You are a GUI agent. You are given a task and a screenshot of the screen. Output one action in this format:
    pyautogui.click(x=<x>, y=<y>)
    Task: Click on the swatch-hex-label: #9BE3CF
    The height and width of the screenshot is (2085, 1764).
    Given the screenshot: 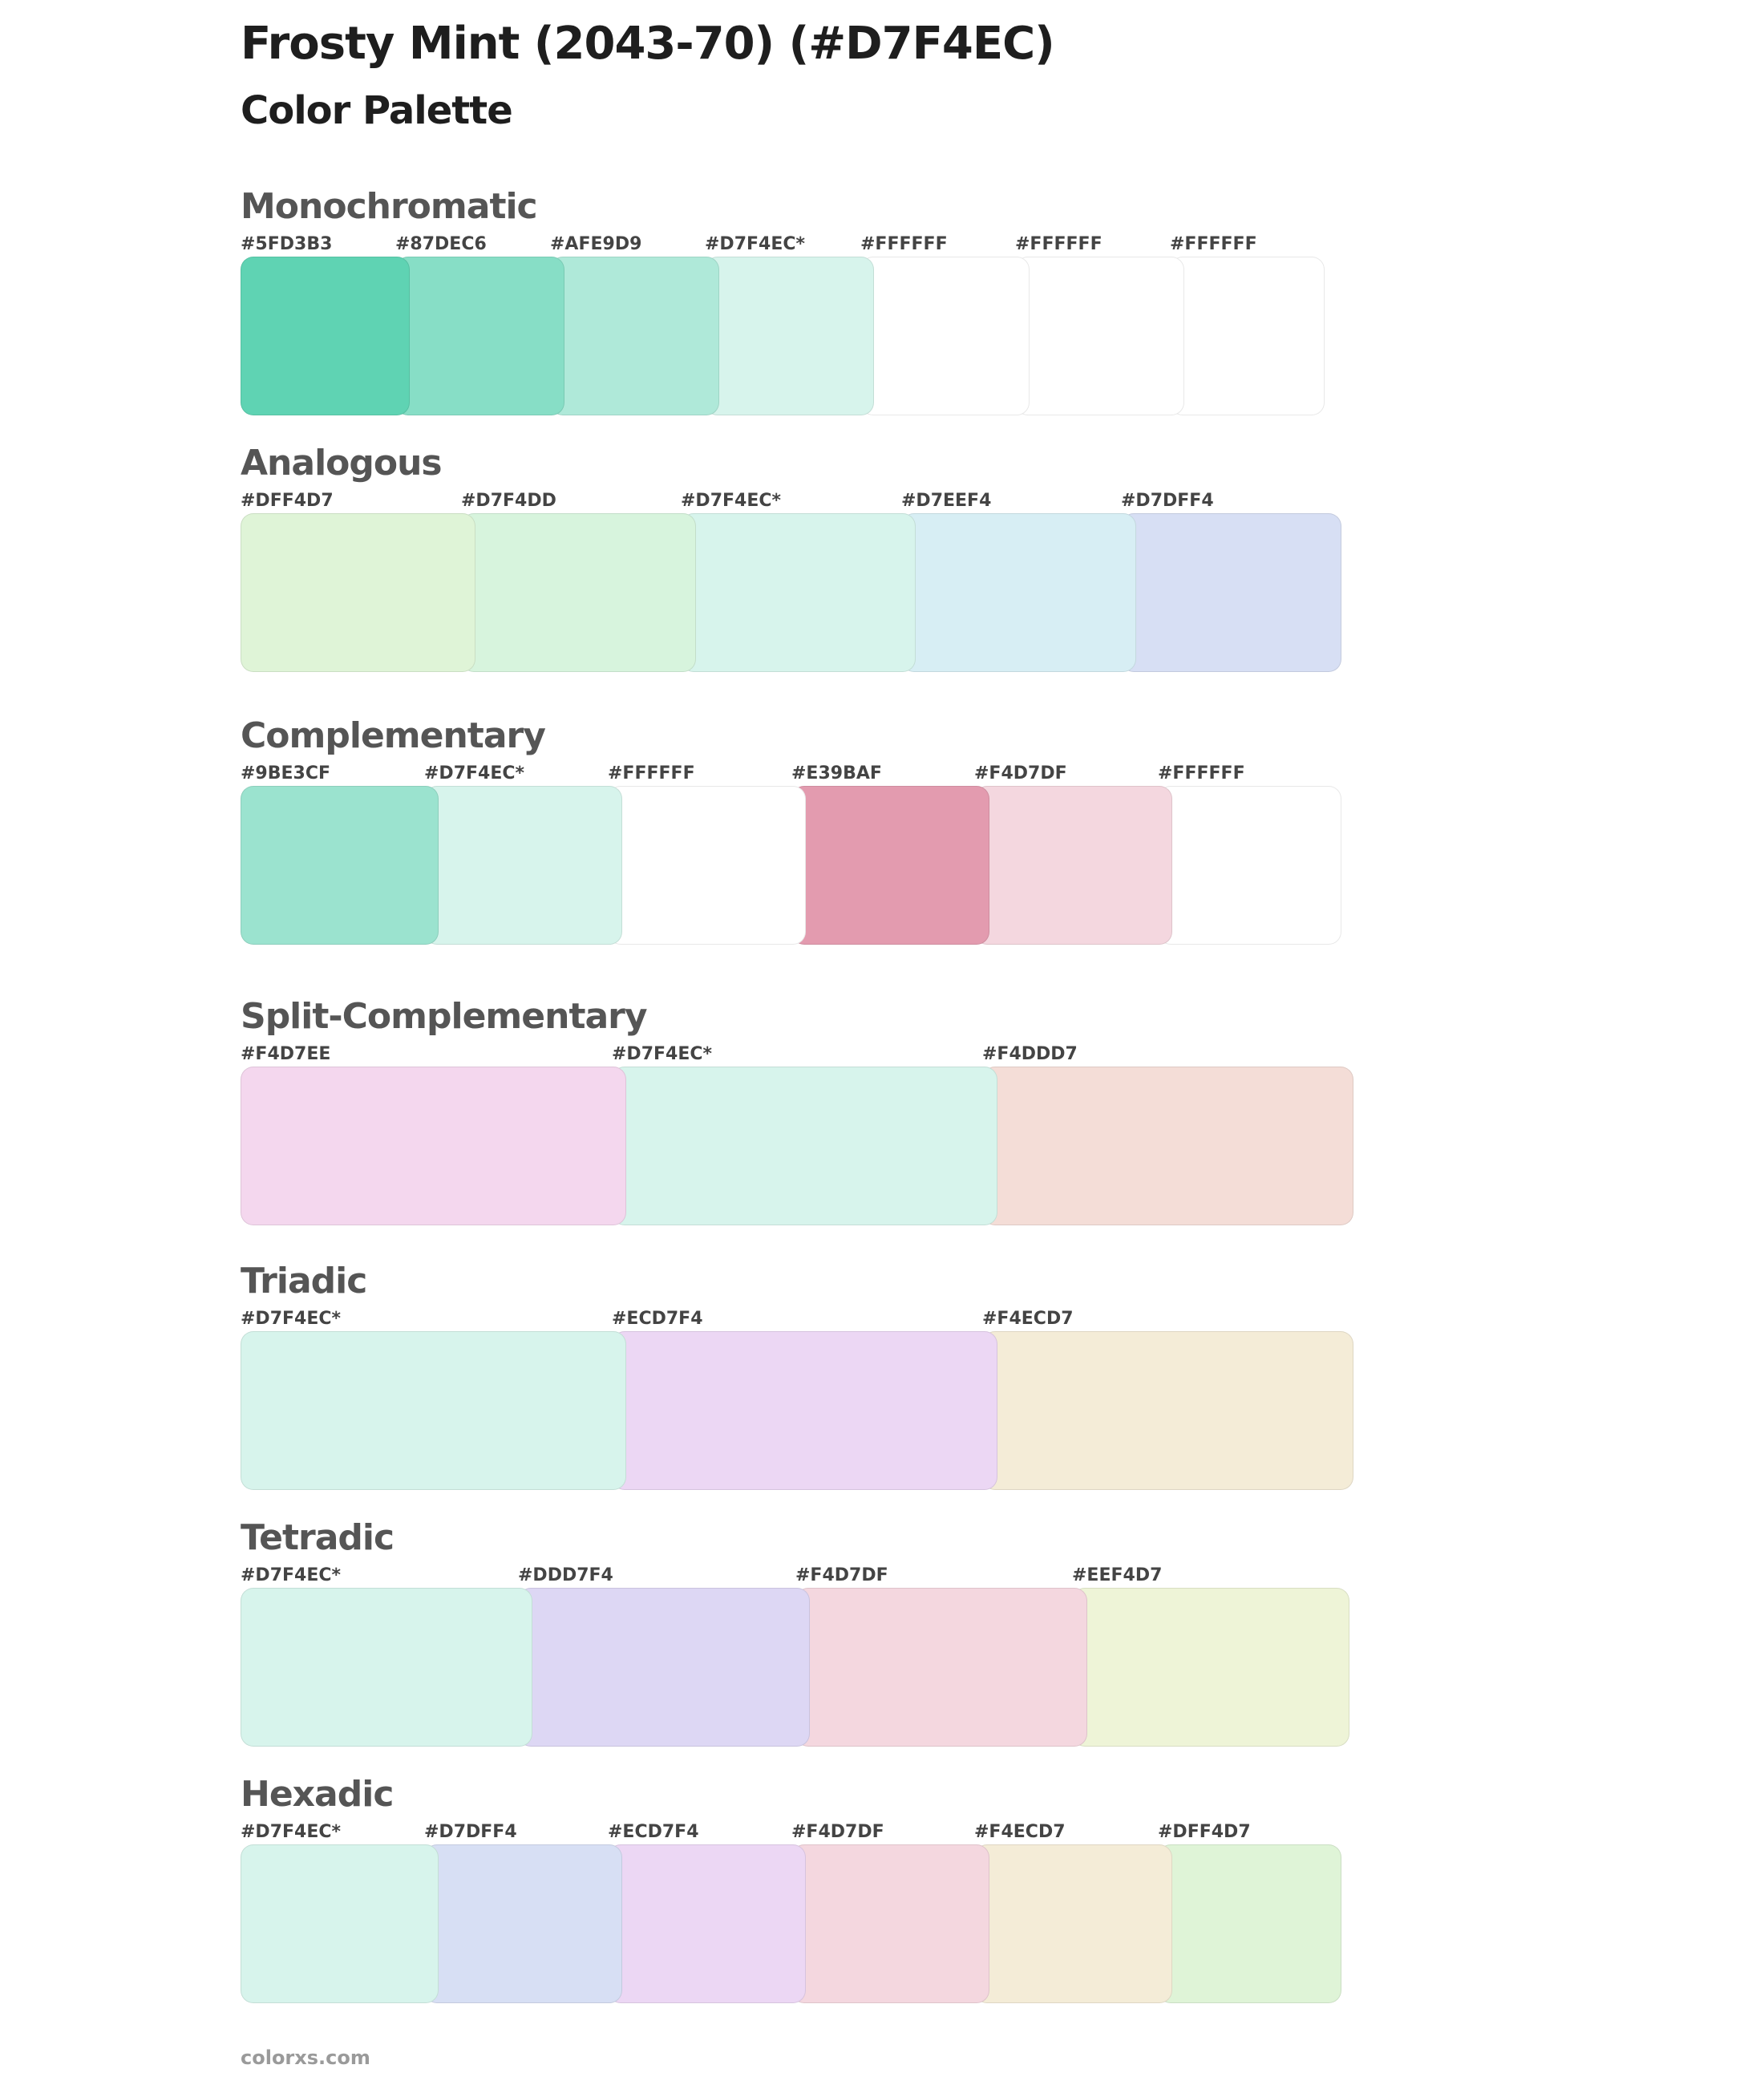 What is the action you would take?
    pyautogui.click(x=286, y=773)
    